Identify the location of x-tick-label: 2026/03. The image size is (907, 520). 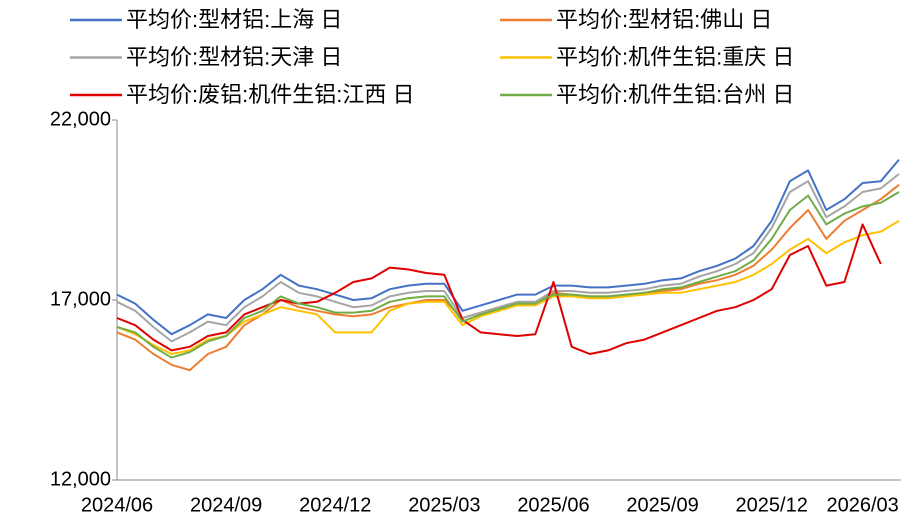
(862, 505).